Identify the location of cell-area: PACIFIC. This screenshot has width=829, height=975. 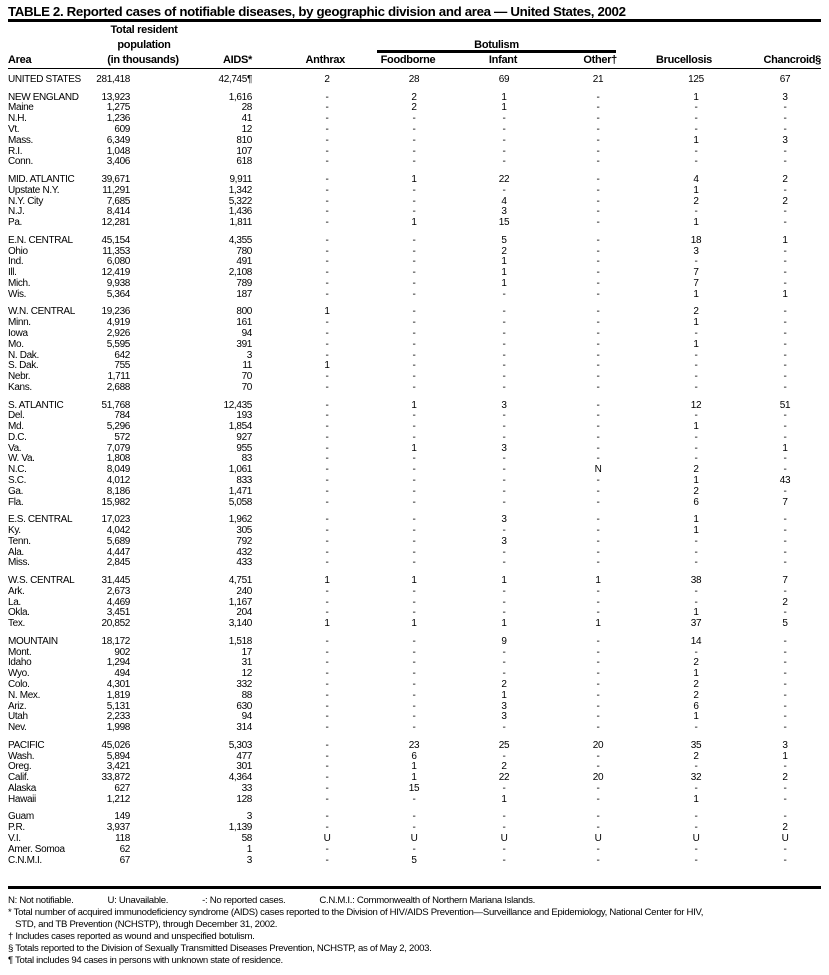
(26, 745).